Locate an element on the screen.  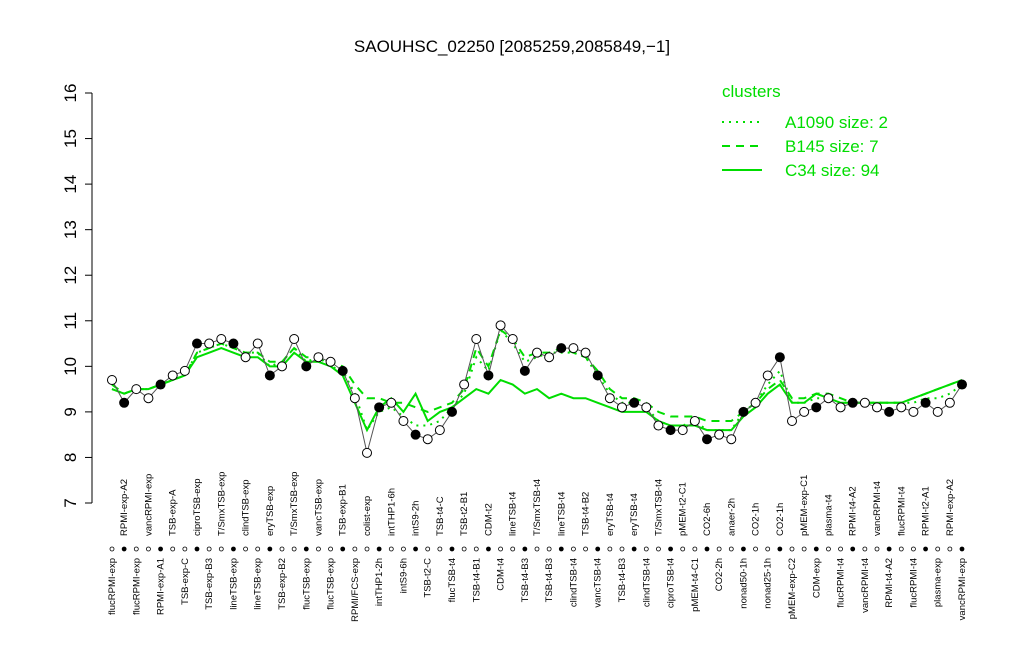
x-tick-label: TSB-t4-B3 is located at coordinates (622, 580).